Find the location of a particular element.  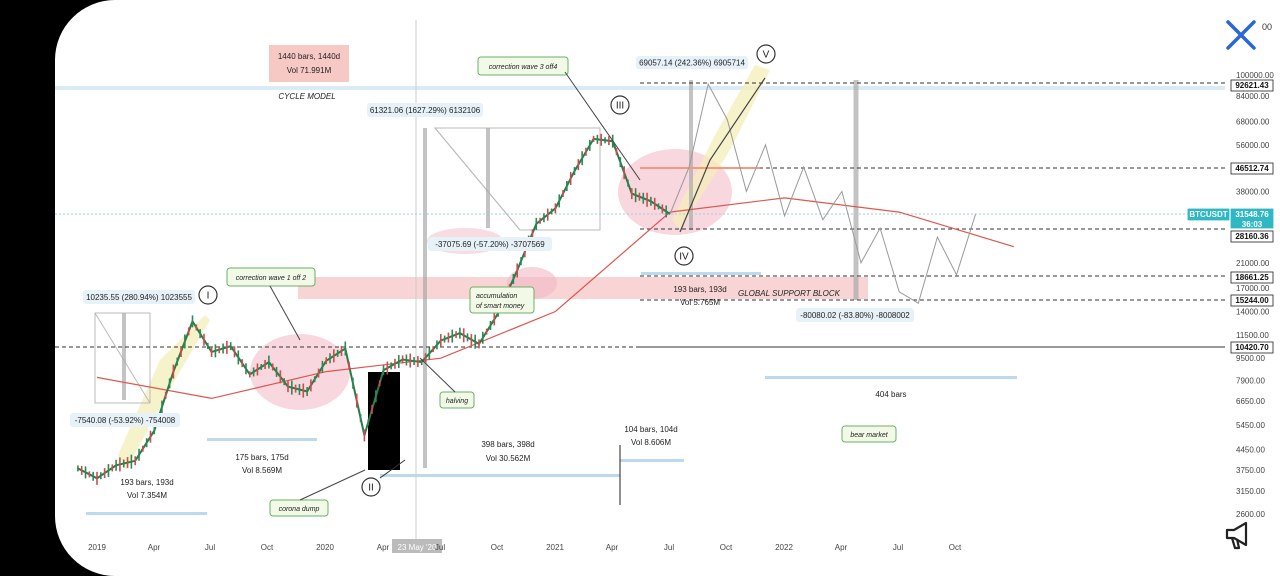

bars-175-label: 175 bars, 175d is located at coordinates (261, 457).